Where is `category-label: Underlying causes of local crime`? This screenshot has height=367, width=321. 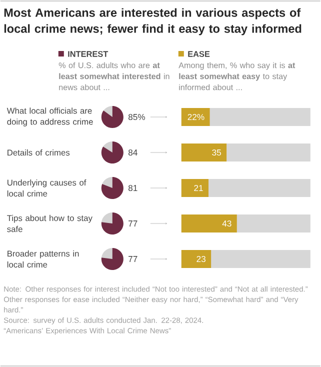
category-label: Underlying causes of local crime is located at coordinates (47, 188).